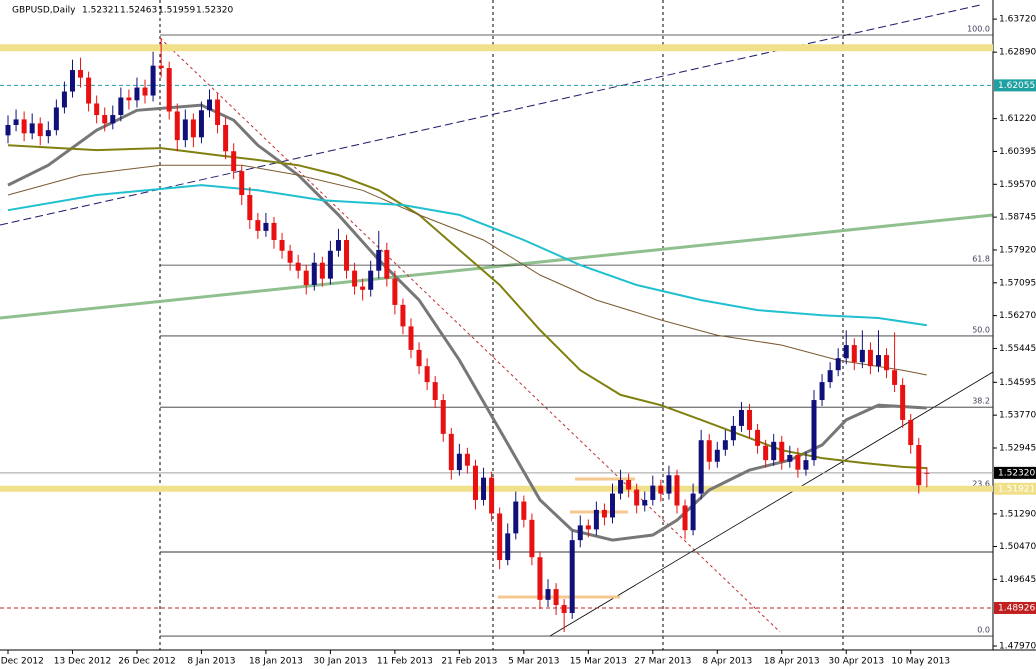  What do you see at coordinates (276, 662) in the screenshot?
I see `x-tick-label: 18 Jan 2013` at bounding box center [276, 662].